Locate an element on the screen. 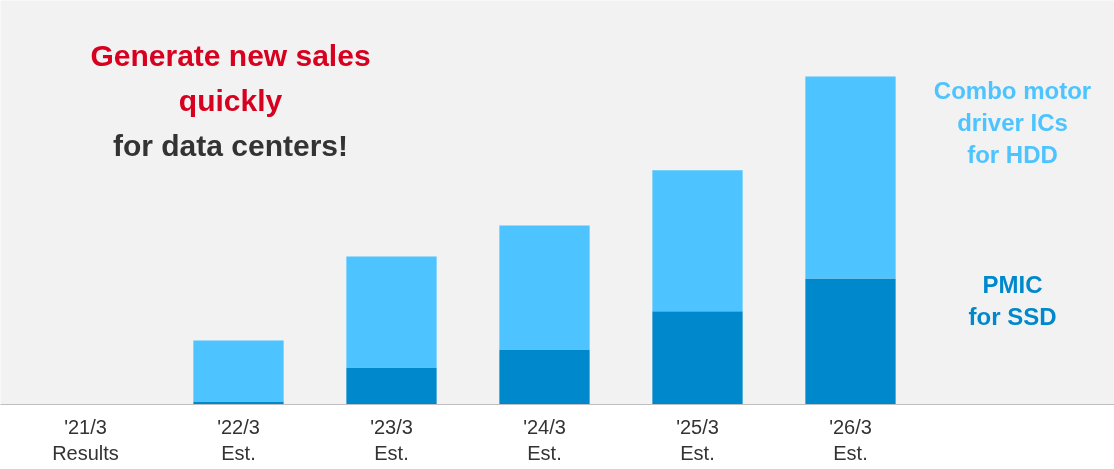  x-tick-label: '25/3 Est. is located at coordinates (697, 439).